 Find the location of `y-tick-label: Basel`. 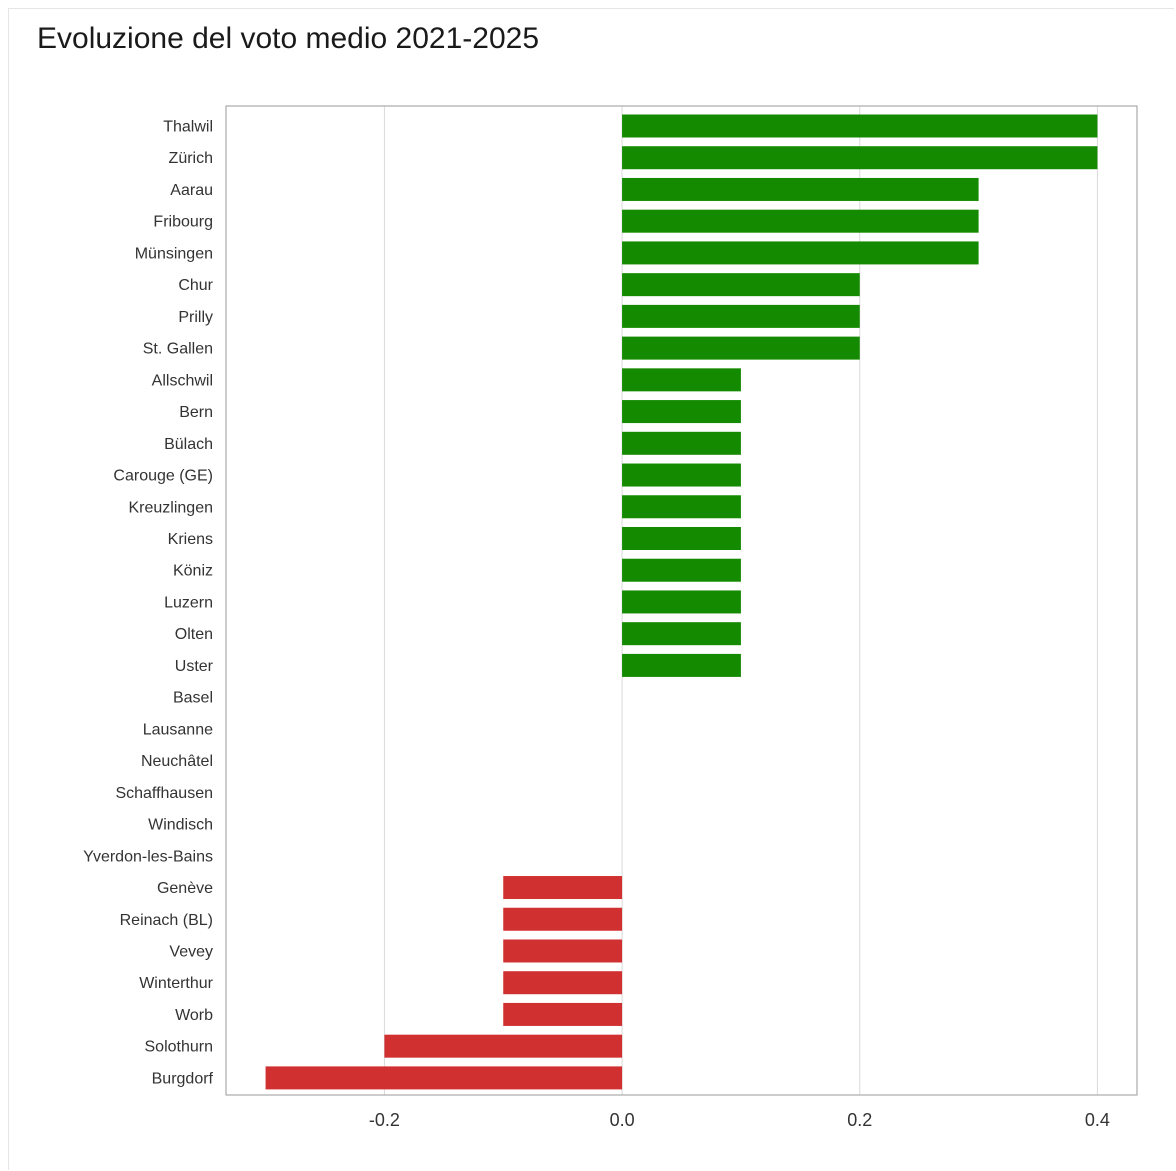

y-tick-label: Basel is located at coordinates (193, 698).